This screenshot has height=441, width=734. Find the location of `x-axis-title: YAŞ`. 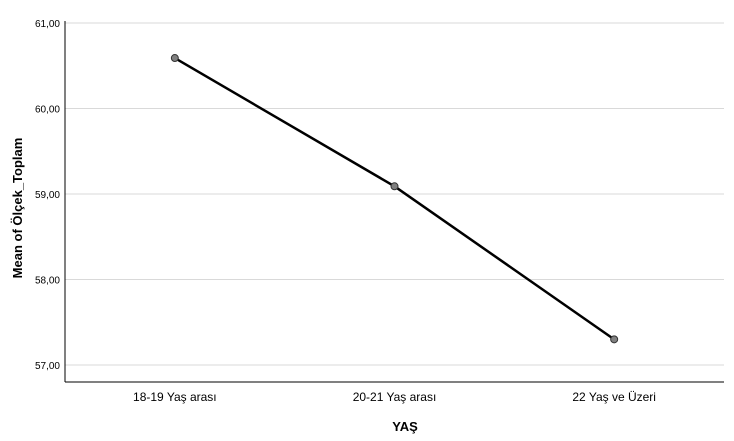

x-axis-title: YAŞ is located at coordinates (405, 426).